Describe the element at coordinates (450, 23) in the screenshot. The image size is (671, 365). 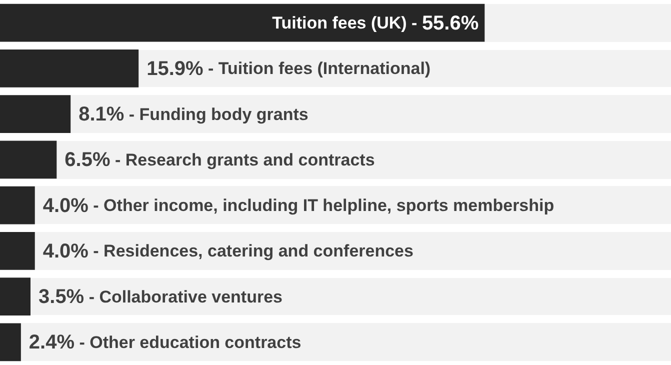
I see `data-label: 55.6%` at that location.